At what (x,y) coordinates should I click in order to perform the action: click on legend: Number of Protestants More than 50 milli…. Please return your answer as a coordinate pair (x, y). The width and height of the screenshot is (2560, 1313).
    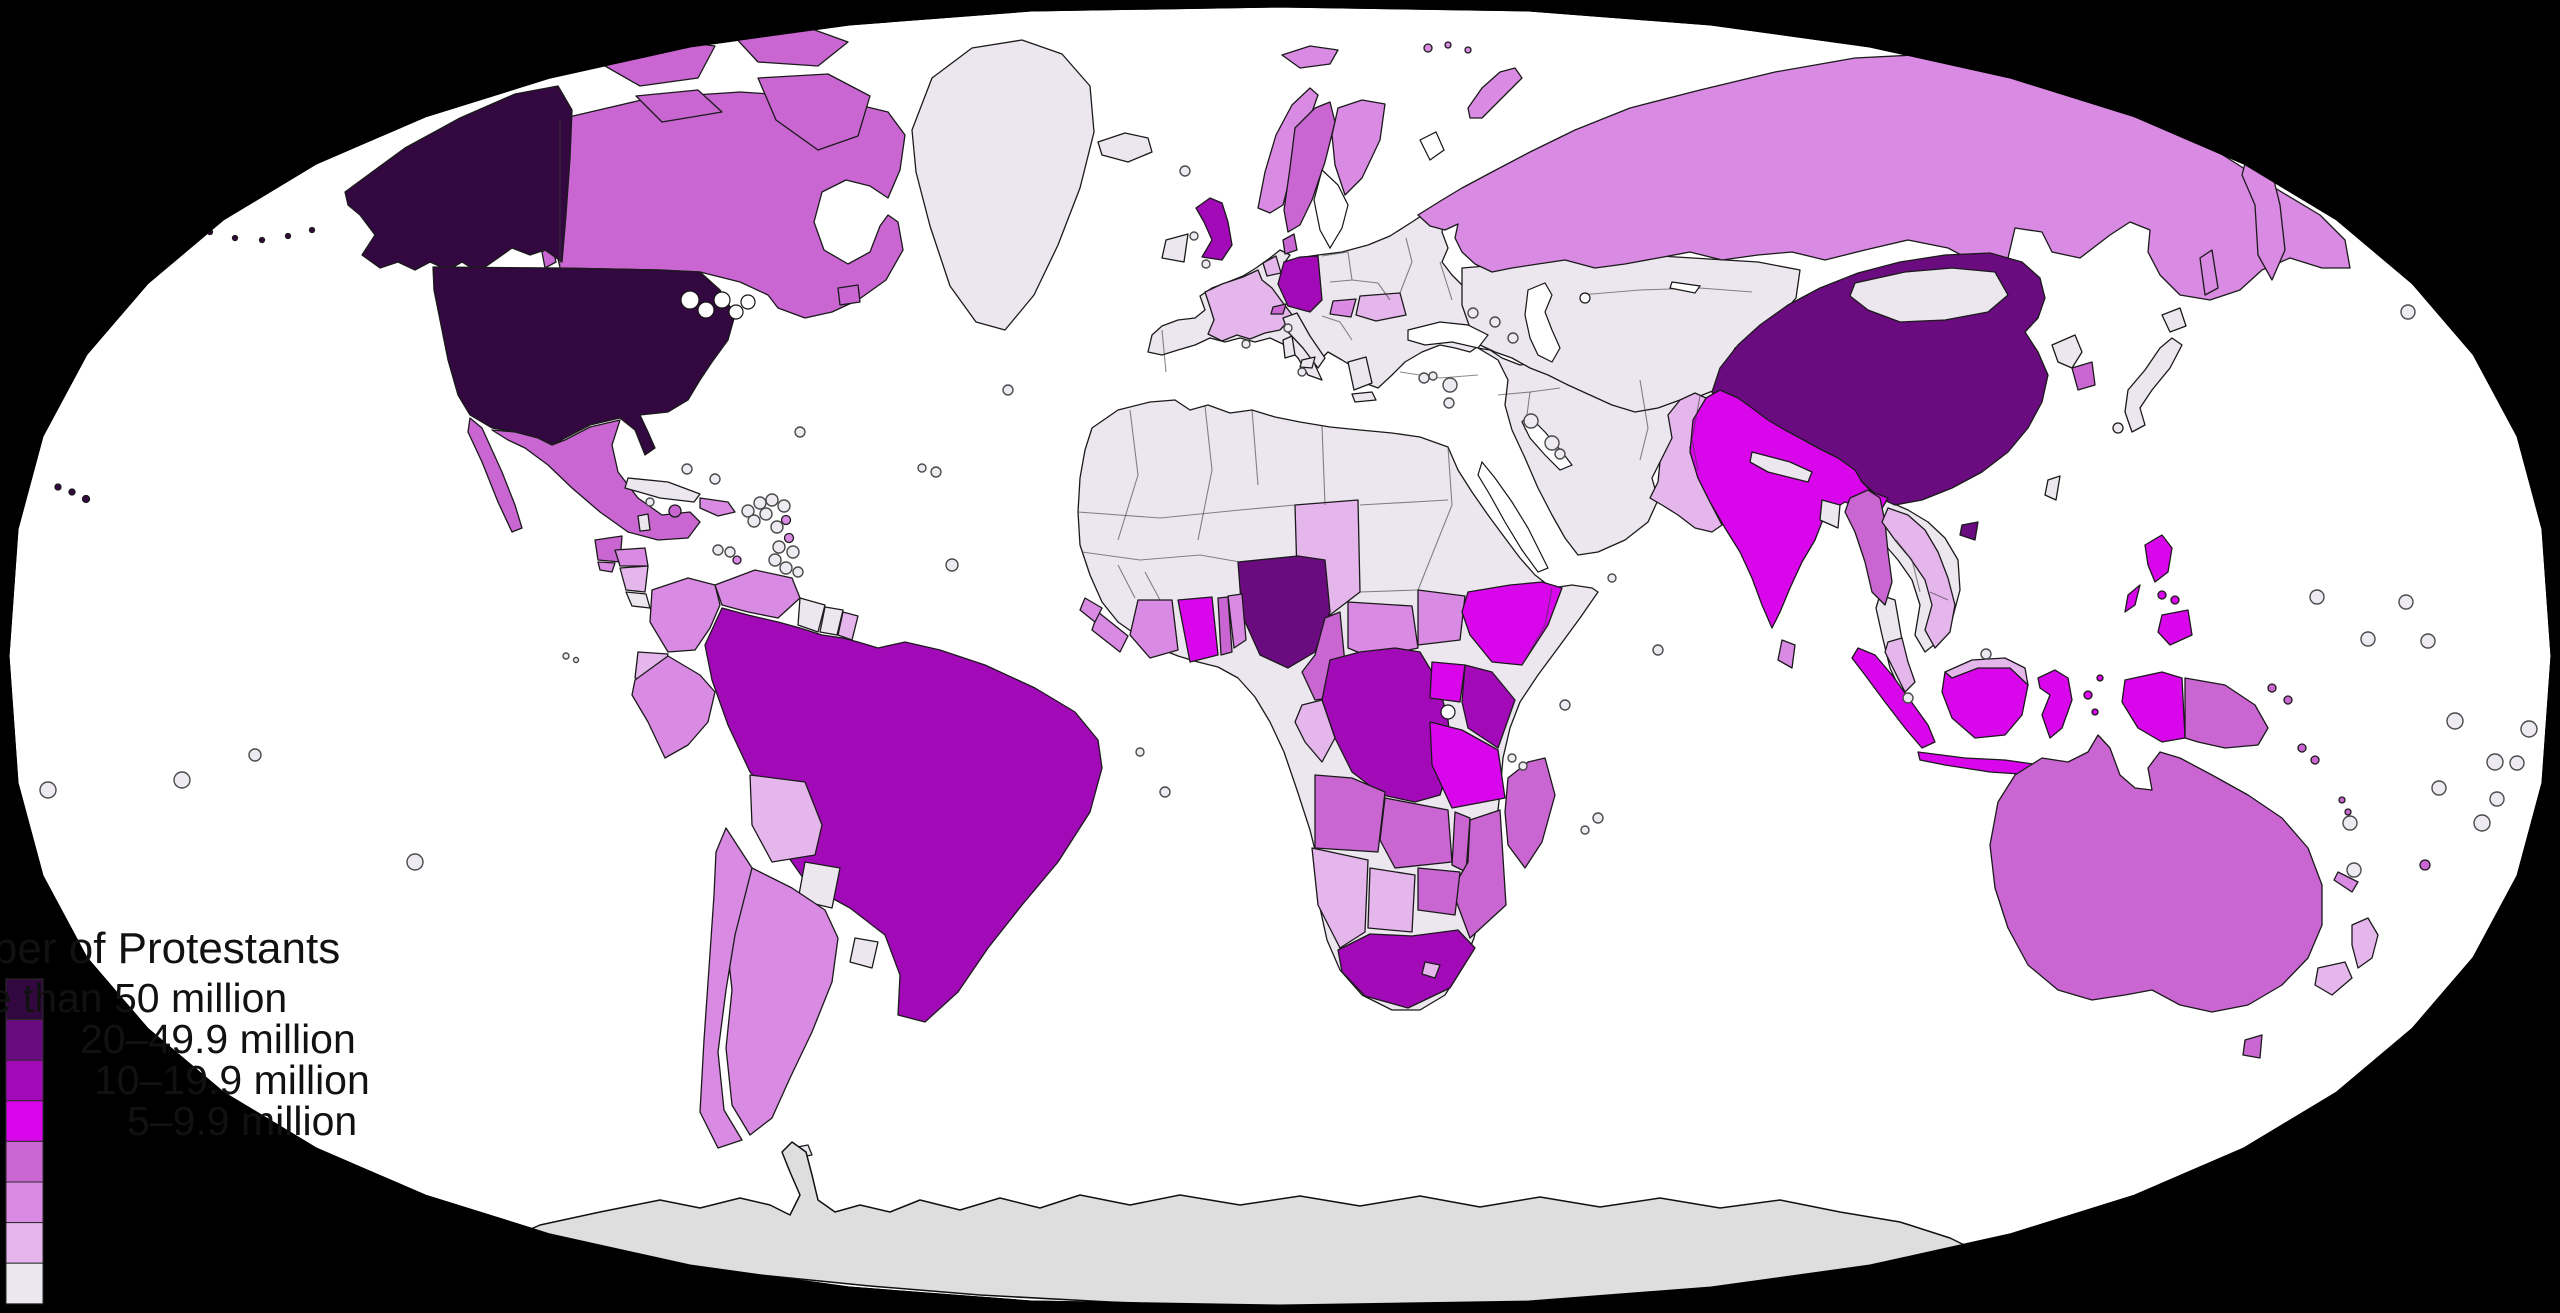
    Looking at the image, I should click on (185, 1114).